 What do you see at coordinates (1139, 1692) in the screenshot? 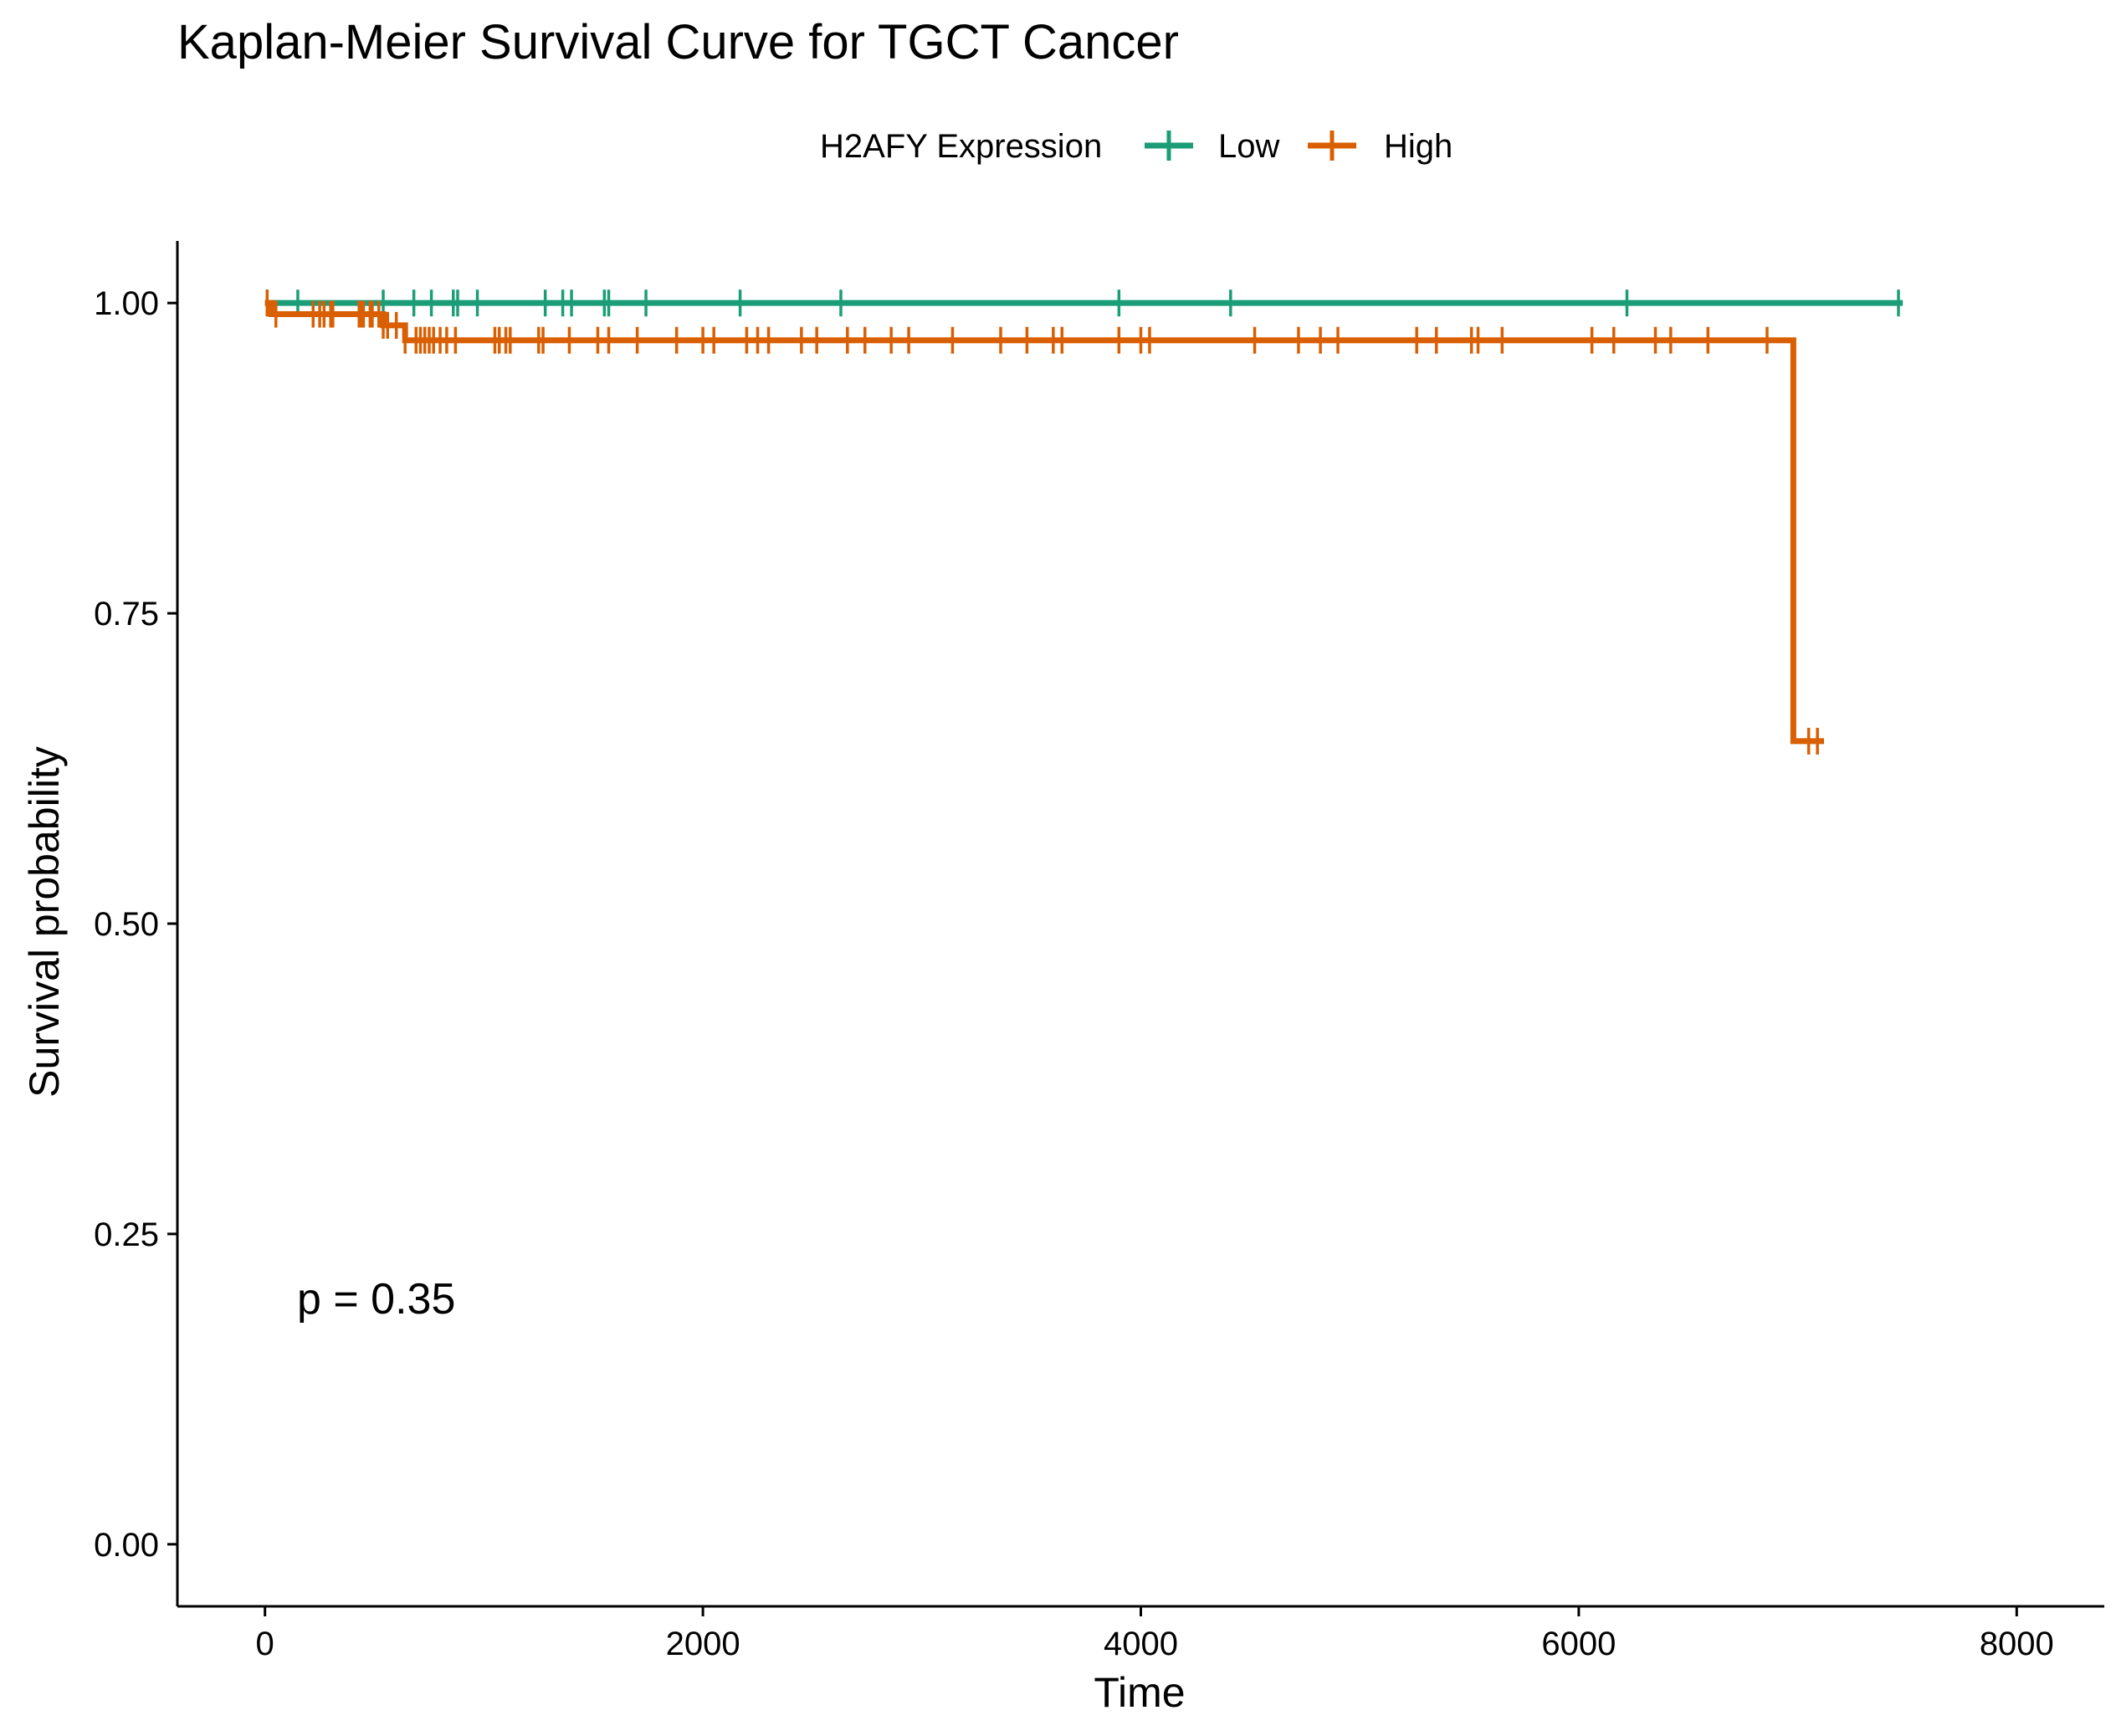
I see `x-axis-title: Time` at bounding box center [1139, 1692].